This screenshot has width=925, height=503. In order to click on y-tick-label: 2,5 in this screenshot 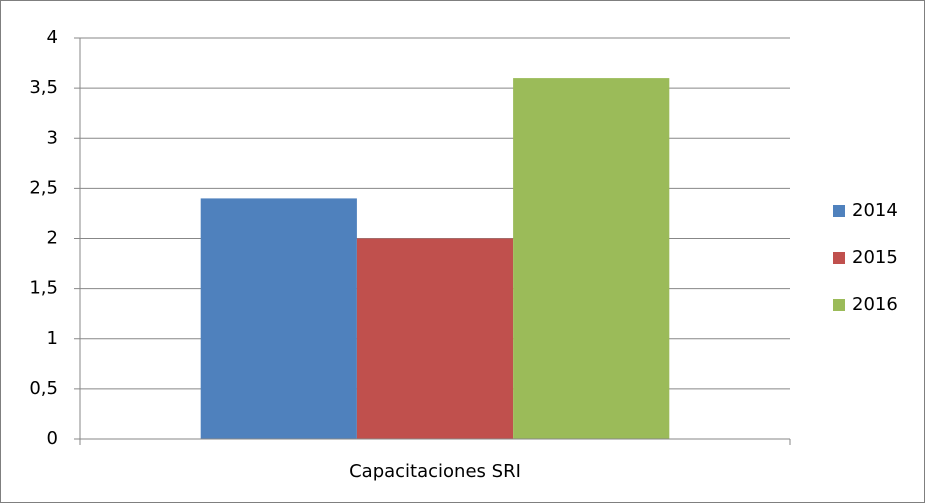, I will do `click(43, 187)`.